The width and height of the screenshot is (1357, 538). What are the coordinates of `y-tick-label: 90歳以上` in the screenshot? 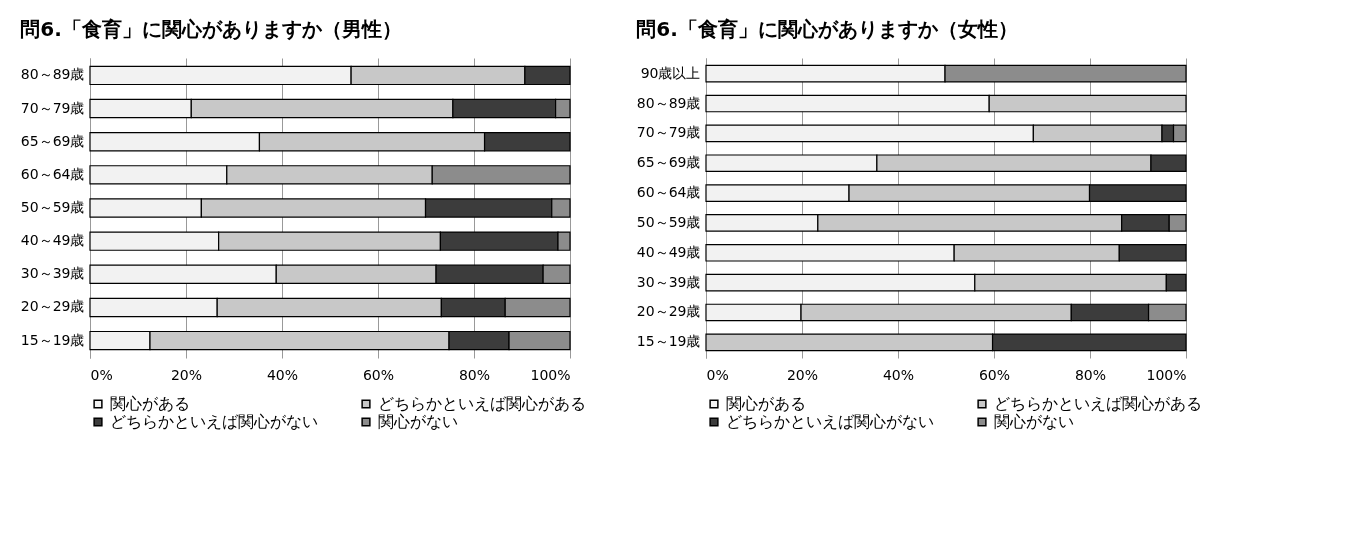 It's located at (670, 72).